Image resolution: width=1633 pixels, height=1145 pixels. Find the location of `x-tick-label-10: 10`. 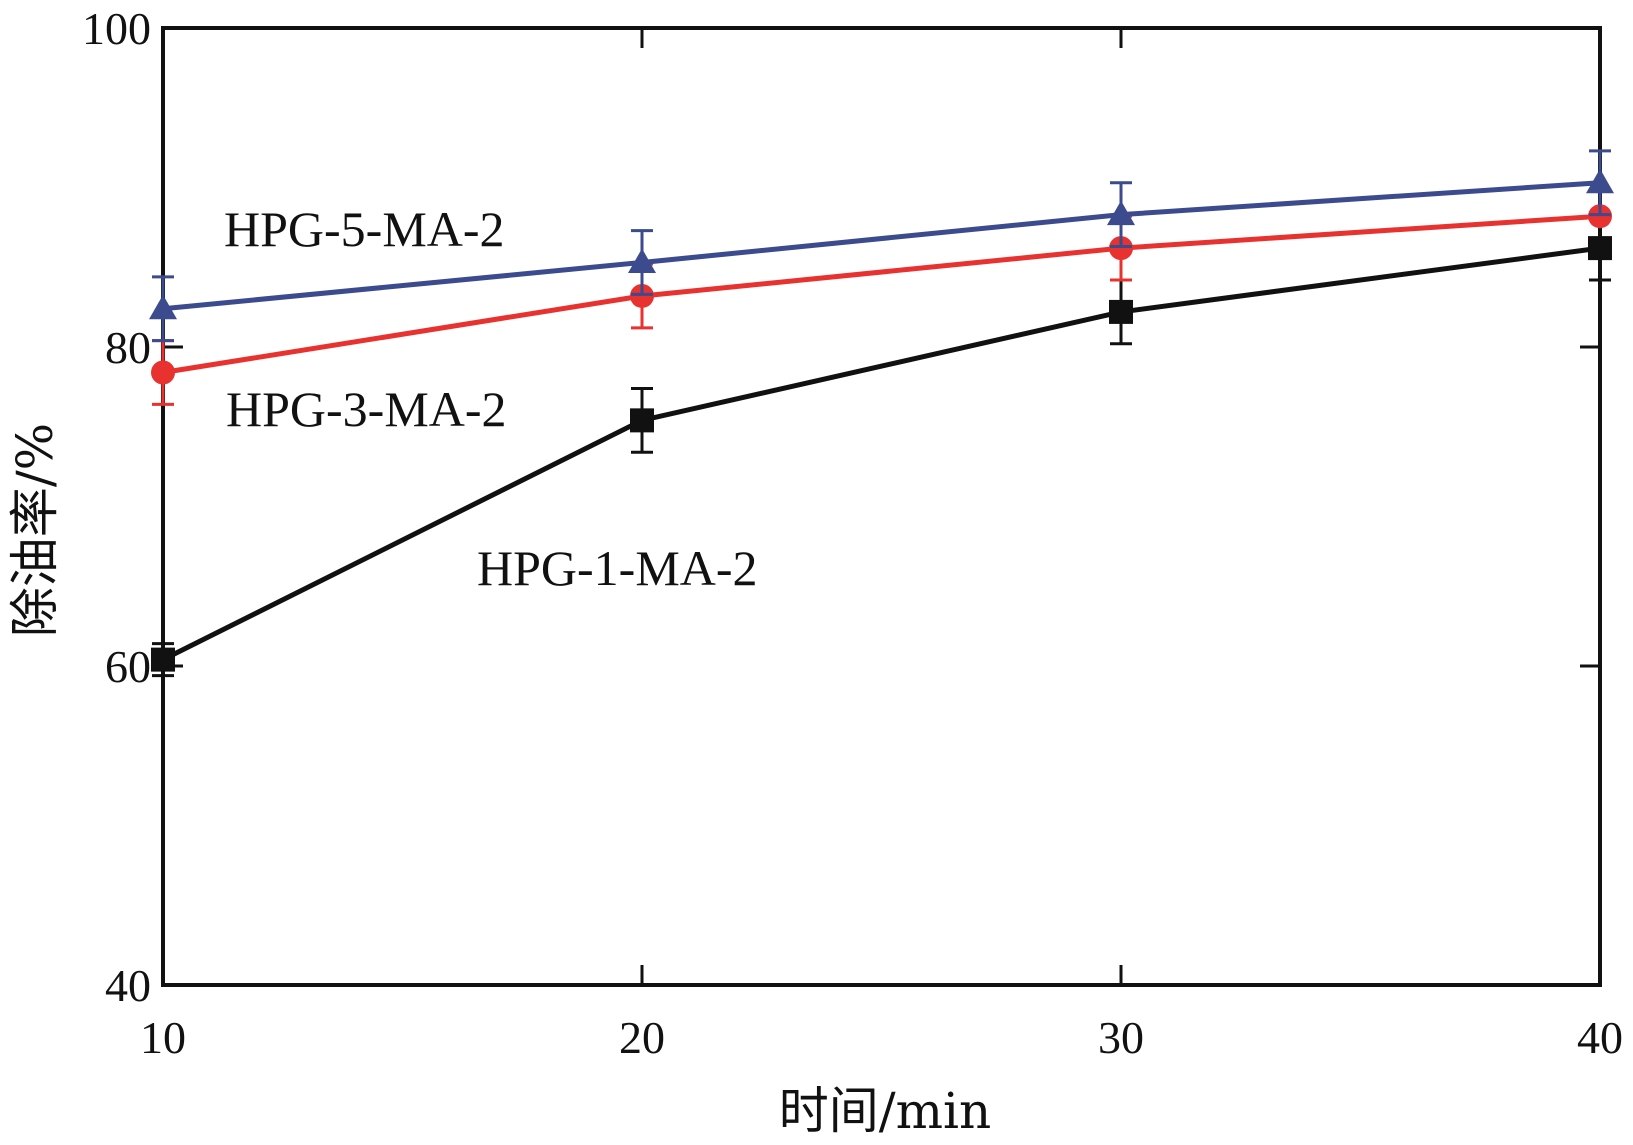

x-tick-label-10: 10 is located at coordinates (163, 1037).